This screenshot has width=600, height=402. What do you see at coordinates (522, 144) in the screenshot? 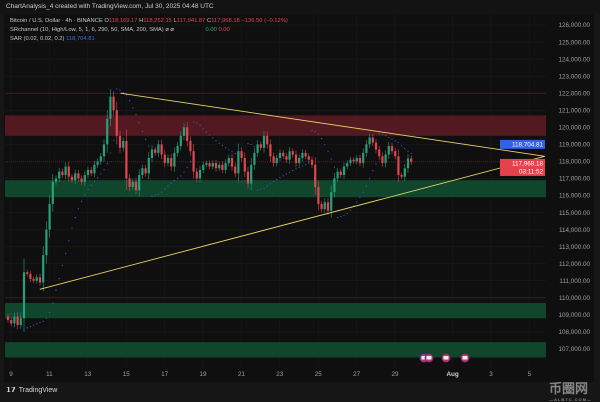
I see `sar-price-badge` at bounding box center [522, 144].